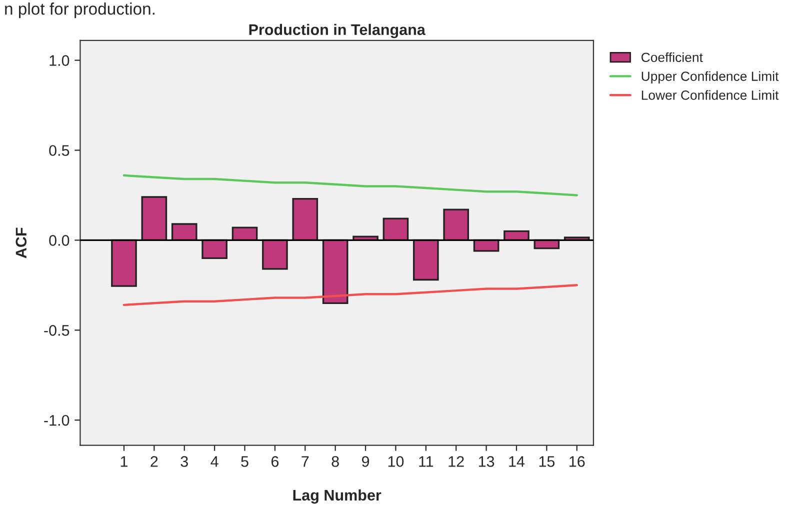  Describe the element at coordinates (59, 240) in the screenshot. I see `y-tick-label: 0.0` at that location.